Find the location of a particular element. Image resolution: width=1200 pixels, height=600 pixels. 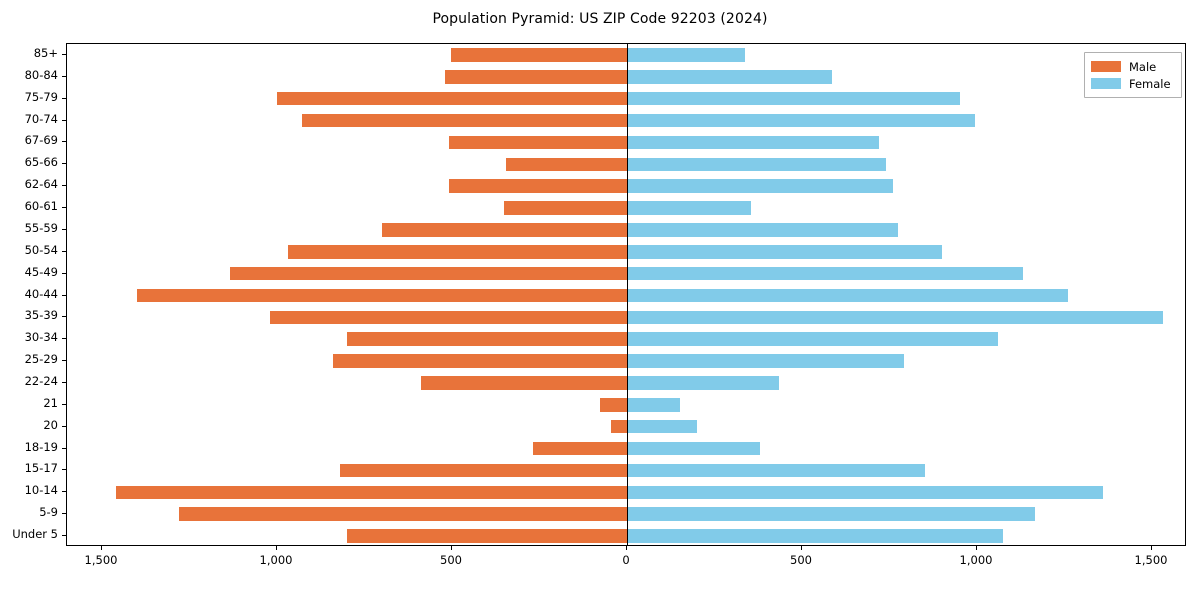

y-axis-tick-label: 30-34 is located at coordinates (41, 337).